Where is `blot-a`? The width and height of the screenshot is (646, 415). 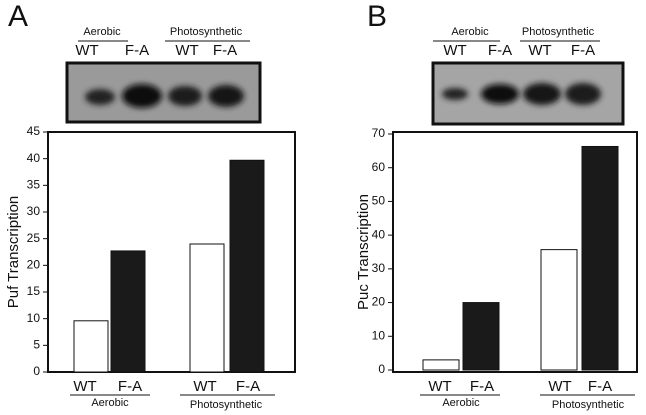 blot-a is located at coordinates (163, 92).